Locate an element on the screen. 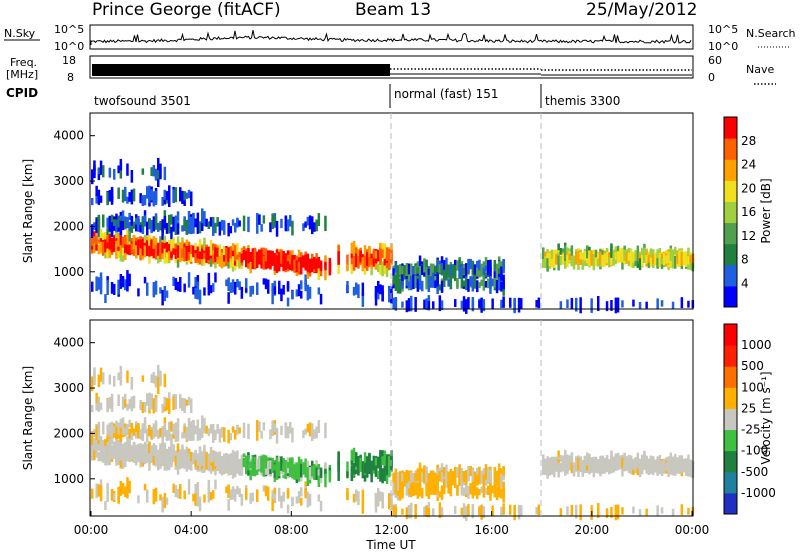 The height and width of the screenshot is (554, 800). freq-panel: Freq. [MHz] 18 8 60 0 Nave is located at coordinates (391, 69).